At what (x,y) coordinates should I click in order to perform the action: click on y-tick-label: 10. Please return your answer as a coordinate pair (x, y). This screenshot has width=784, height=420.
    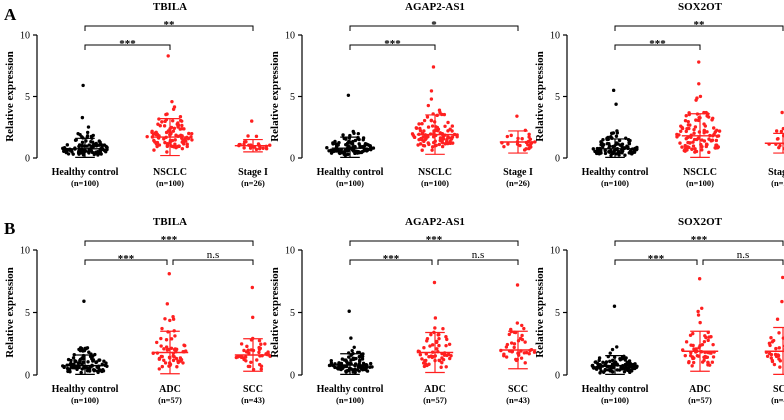
    Looking at the image, I should click on (555, 36).